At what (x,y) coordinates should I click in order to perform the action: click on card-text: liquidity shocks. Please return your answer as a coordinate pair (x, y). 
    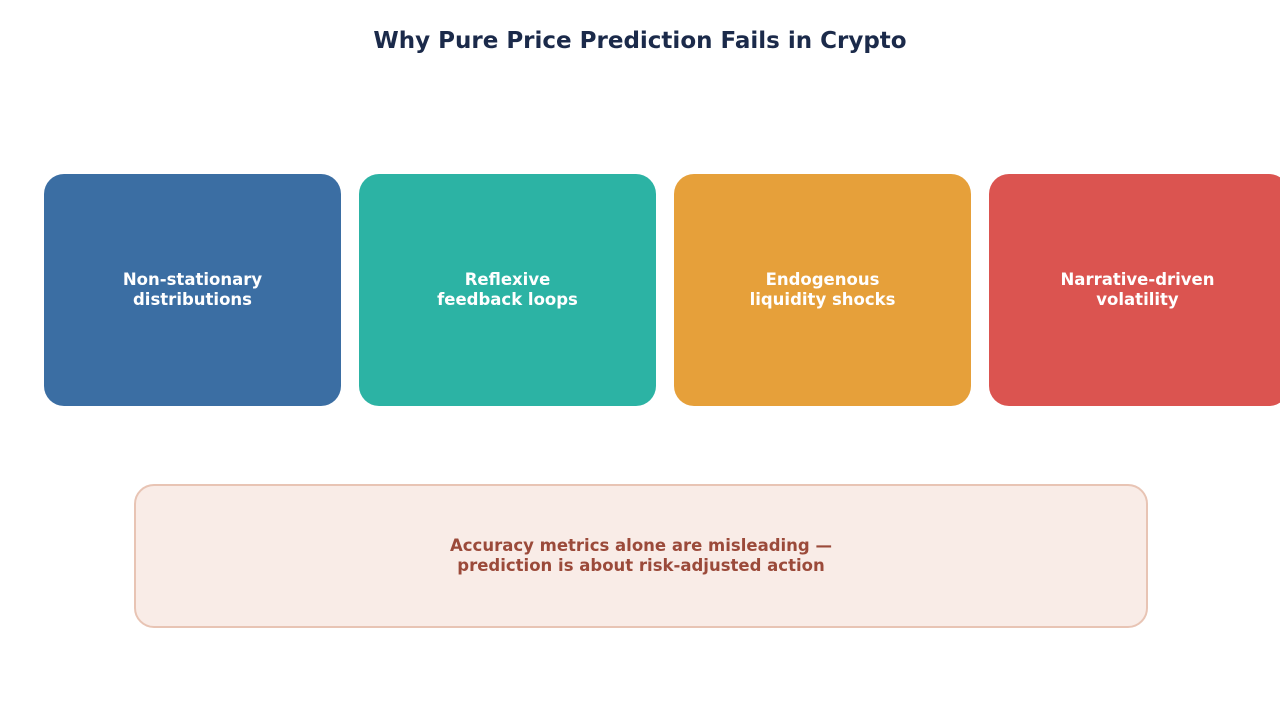
    Looking at the image, I should click on (822, 299).